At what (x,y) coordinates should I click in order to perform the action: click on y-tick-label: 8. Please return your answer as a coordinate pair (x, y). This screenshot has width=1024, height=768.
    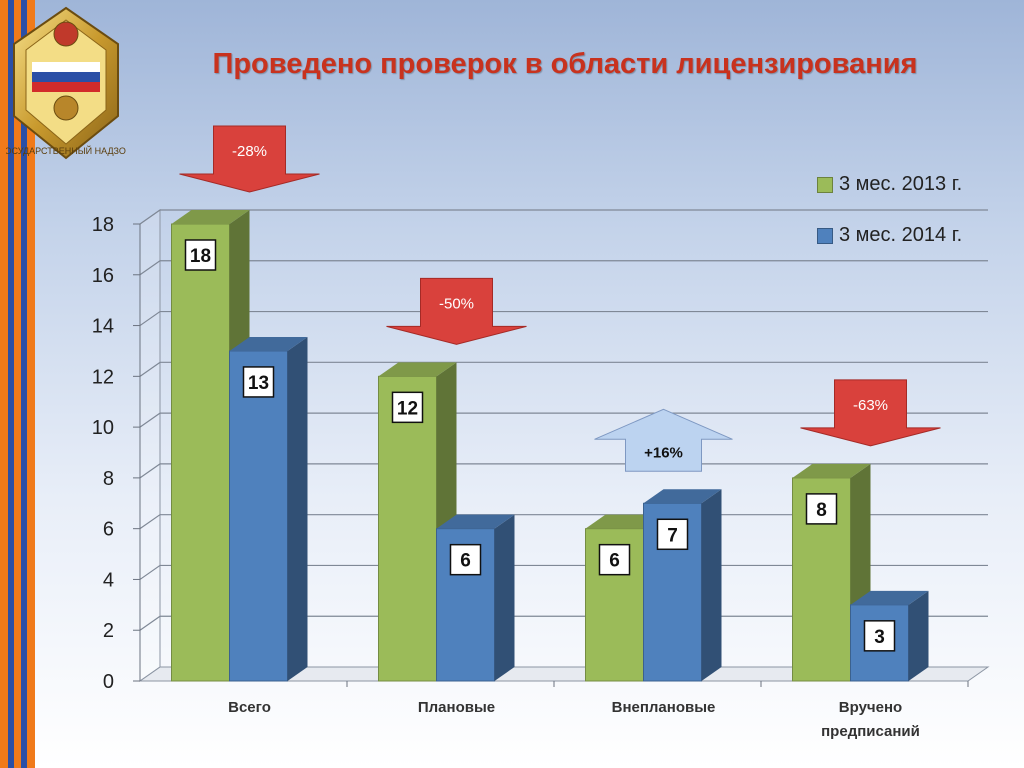
    Looking at the image, I should click on (108, 479).